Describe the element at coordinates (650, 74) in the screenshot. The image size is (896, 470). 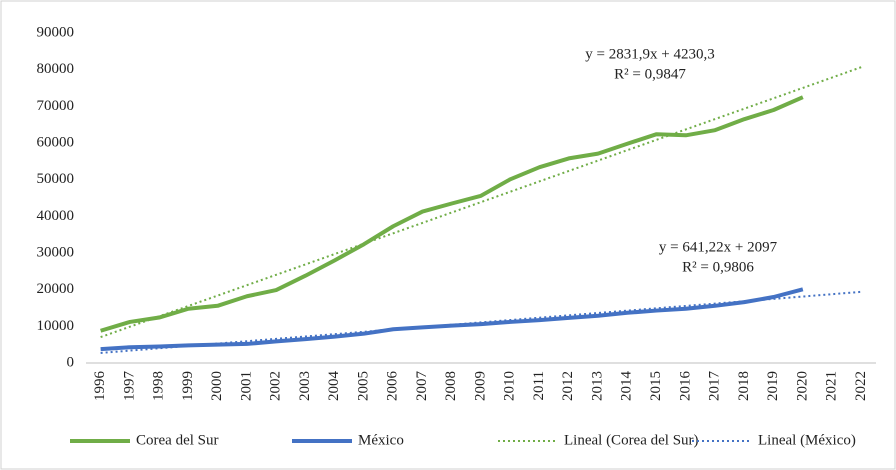
I see `annotation: R² = 0,9847` at that location.